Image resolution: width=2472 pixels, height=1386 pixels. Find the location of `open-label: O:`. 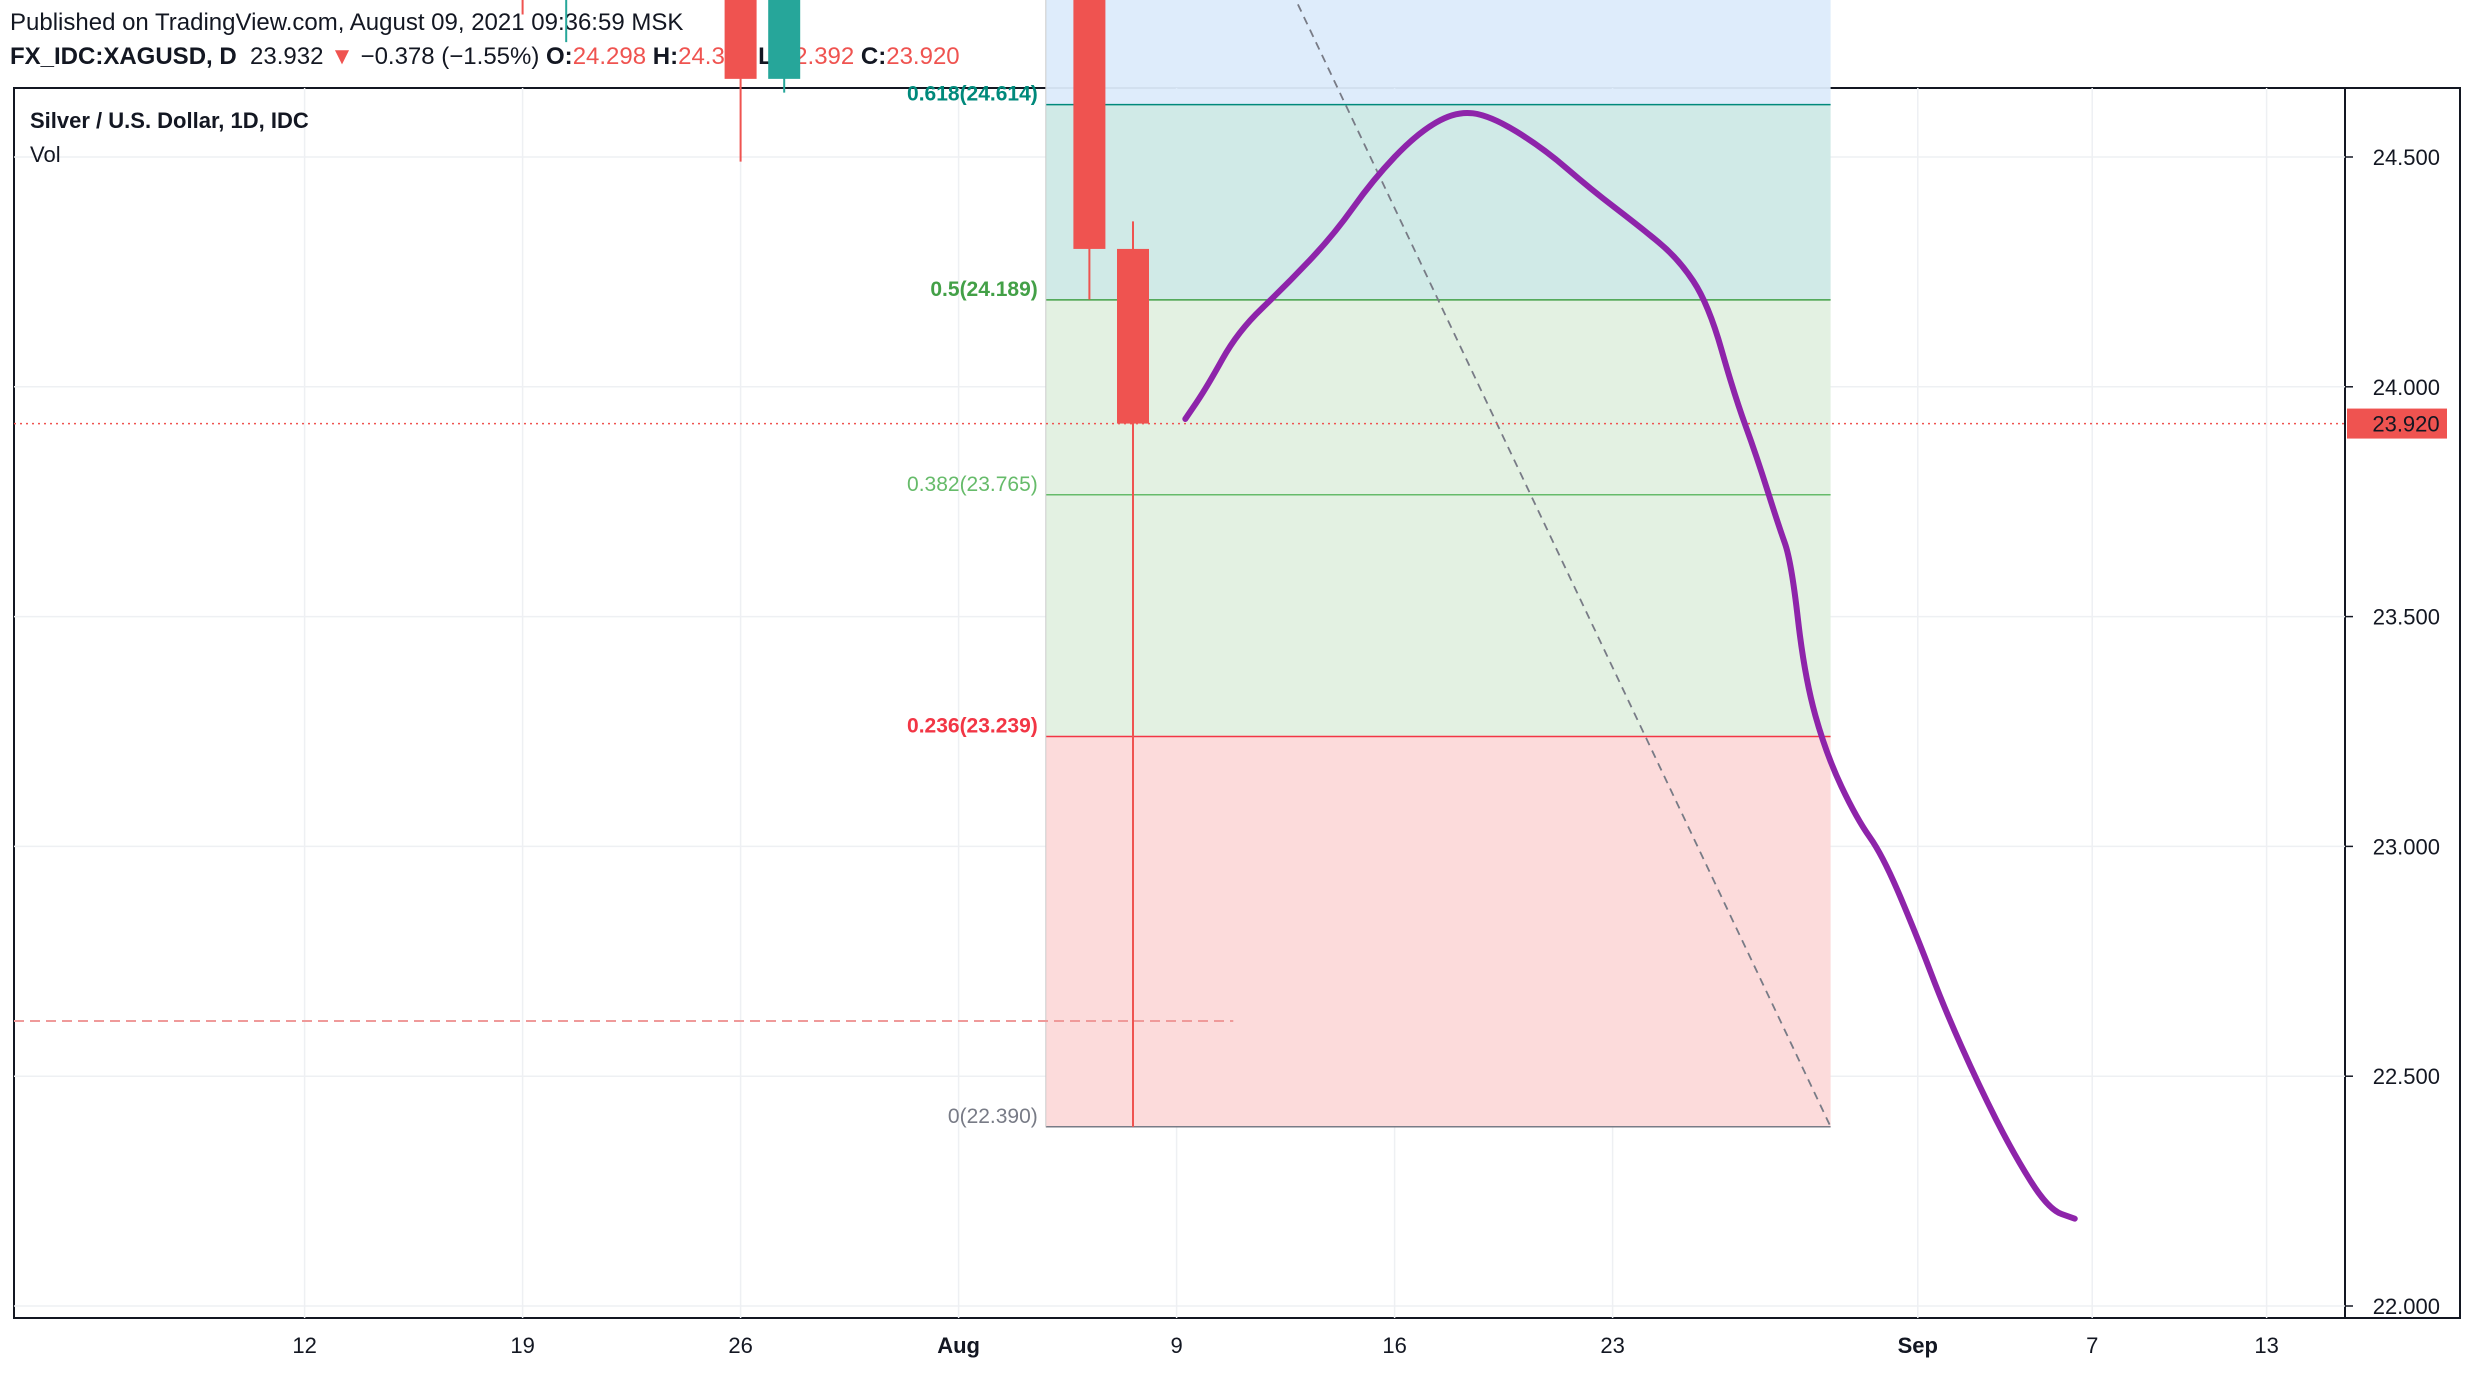

open-label: O: is located at coordinates (559, 56).